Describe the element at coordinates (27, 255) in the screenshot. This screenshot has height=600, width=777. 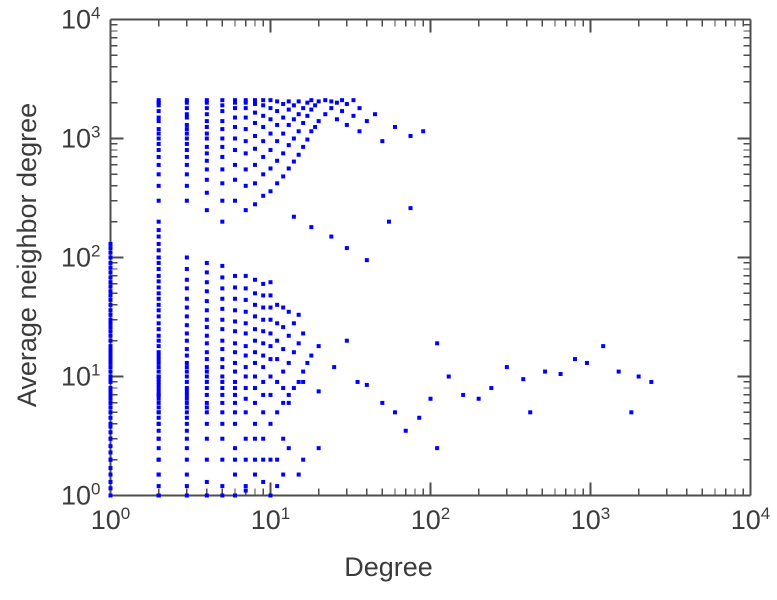
I see `y-axis-label: Average neighbor degree` at that location.